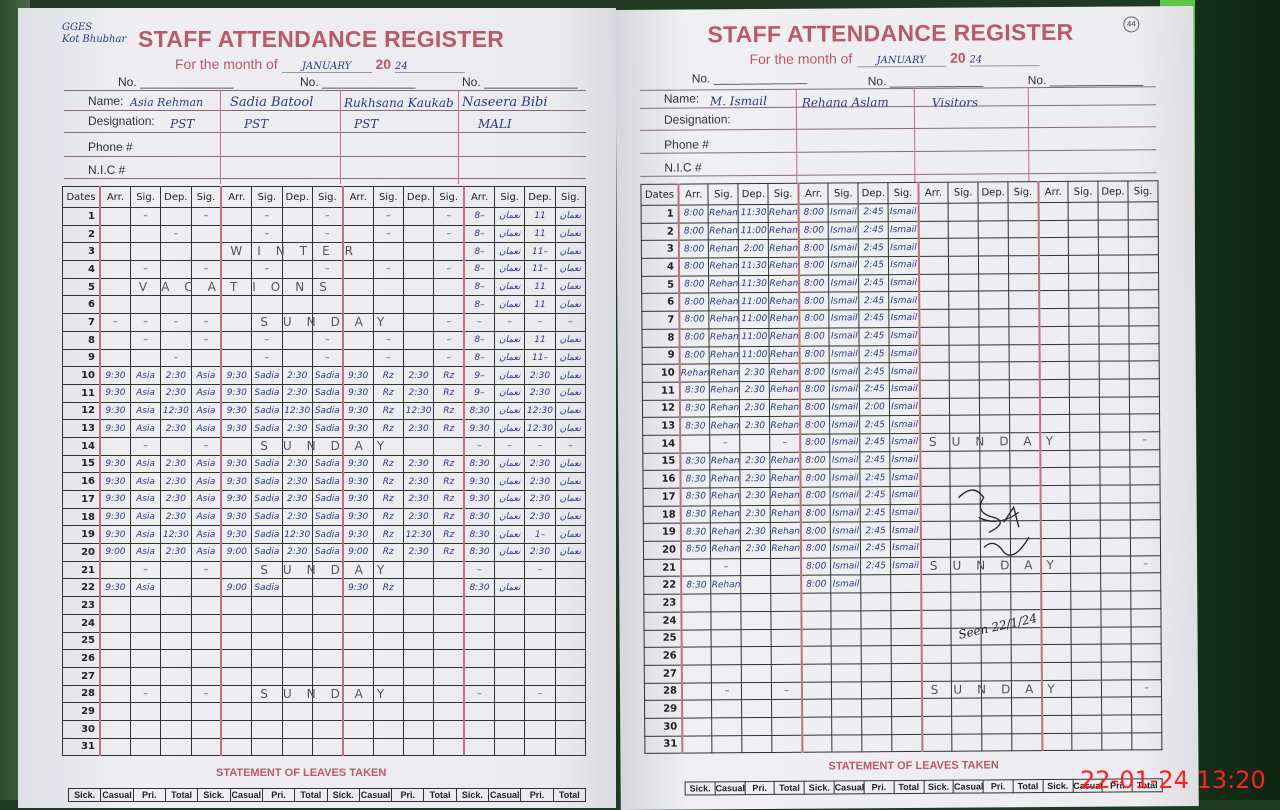 The image size is (1280, 810). I want to click on photo-timestamp: 22-01-24 13:20, so click(1173, 780).